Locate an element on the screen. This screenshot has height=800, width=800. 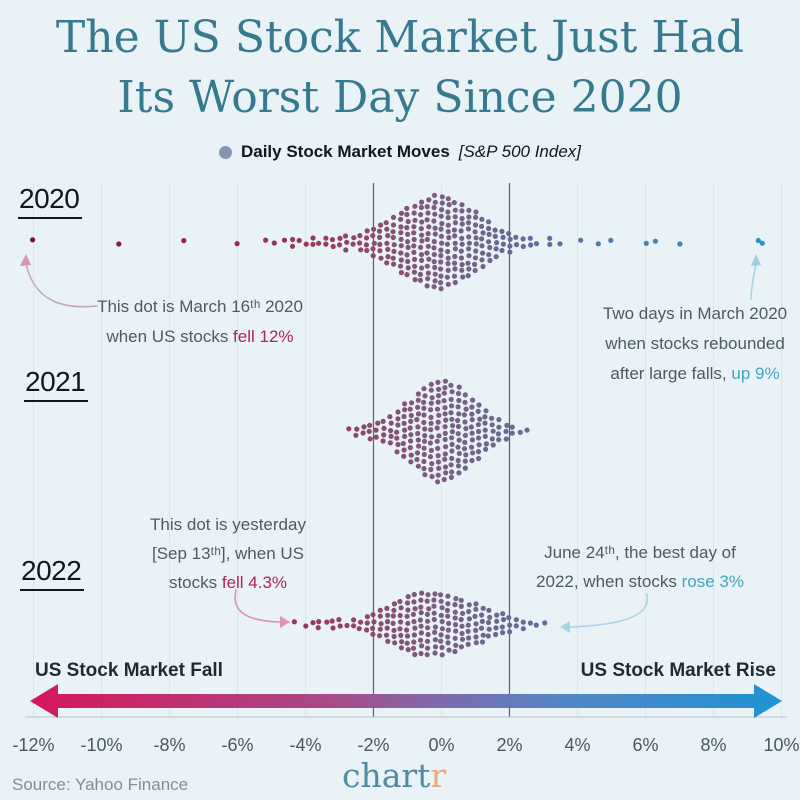
title-line-1: The US Stock Market Just Had is located at coordinates (400, 37).